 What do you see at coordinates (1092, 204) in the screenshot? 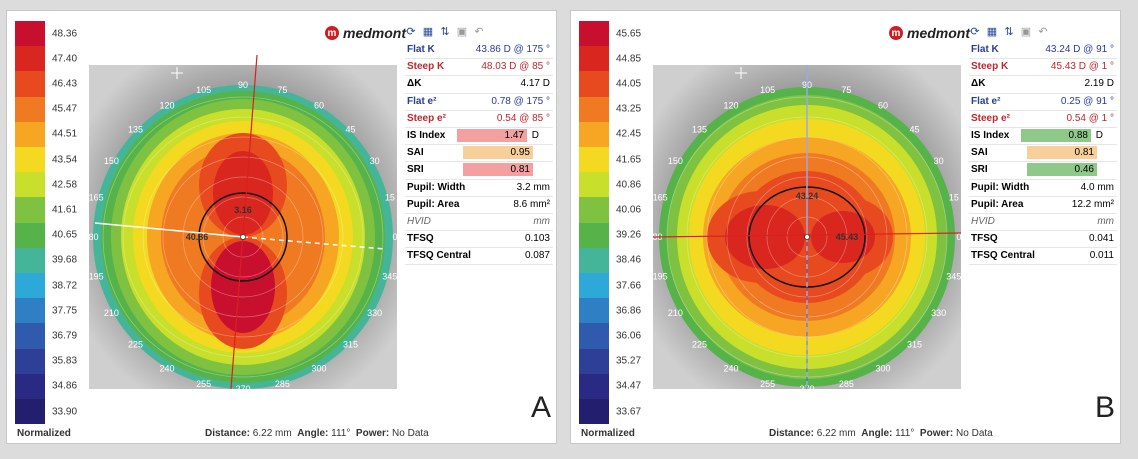
I see `metric-value: 12.2 mm²` at bounding box center [1092, 204].